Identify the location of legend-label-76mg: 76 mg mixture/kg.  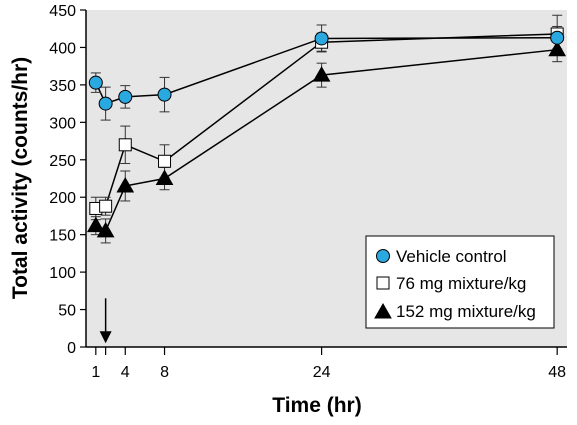
(461, 283).